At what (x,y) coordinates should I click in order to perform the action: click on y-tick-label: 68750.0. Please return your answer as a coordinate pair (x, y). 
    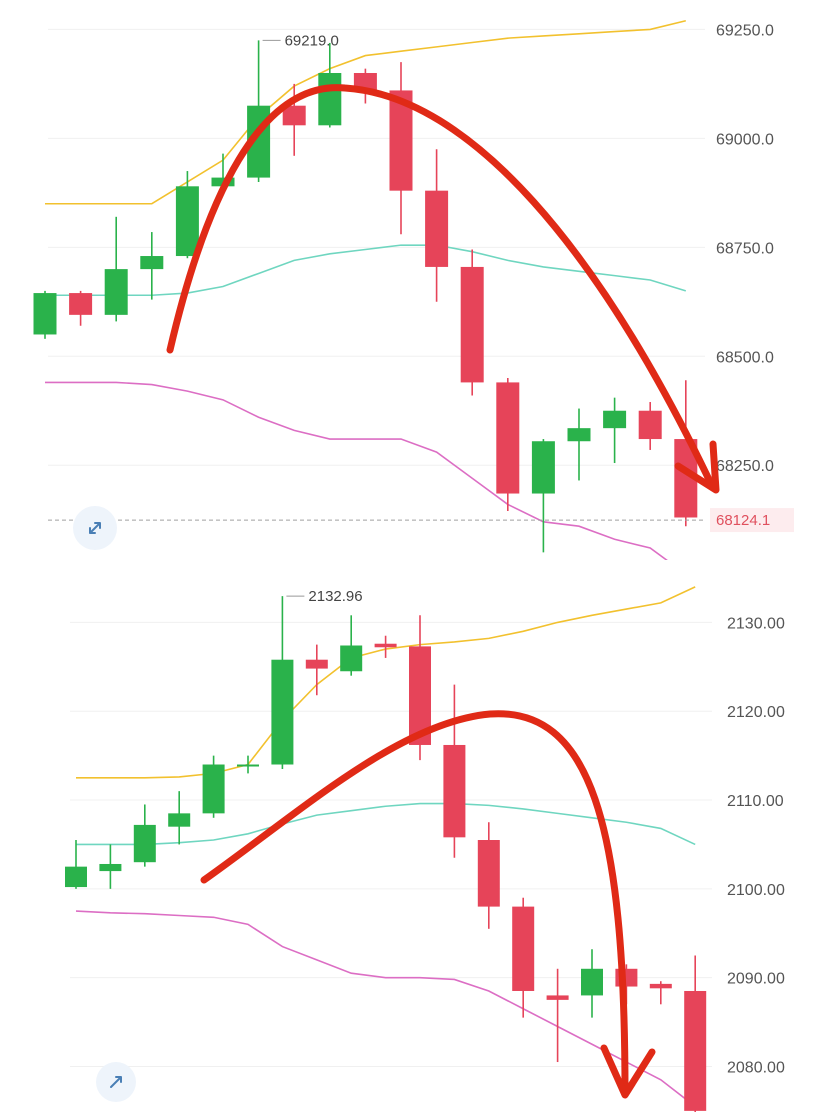
    Looking at the image, I should click on (745, 248).